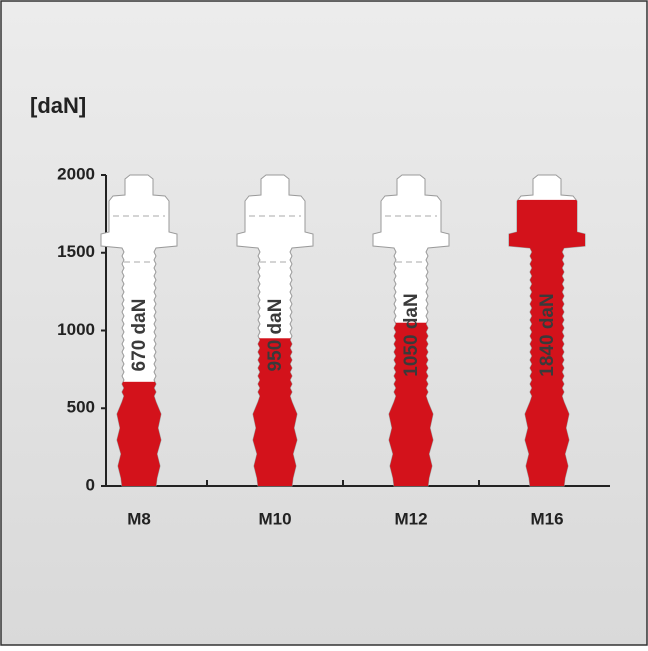 The image size is (648, 651). Describe the element at coordinates (76, 329) in the screenshot. I see `y-tick-label: 1000` at that location.